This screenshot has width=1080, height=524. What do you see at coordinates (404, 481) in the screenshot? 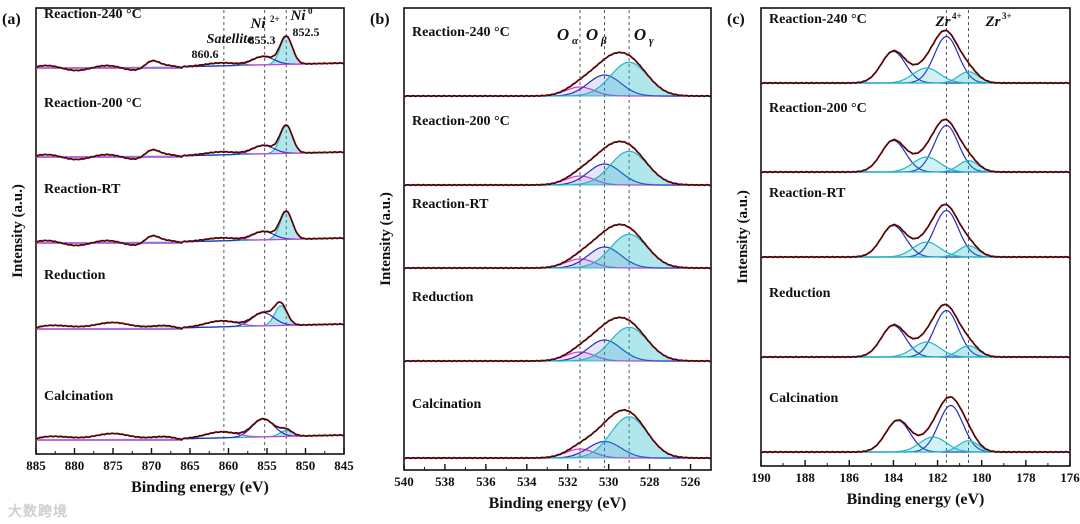
I see `x-tick-label: 540` at bounding box center [404, 481].